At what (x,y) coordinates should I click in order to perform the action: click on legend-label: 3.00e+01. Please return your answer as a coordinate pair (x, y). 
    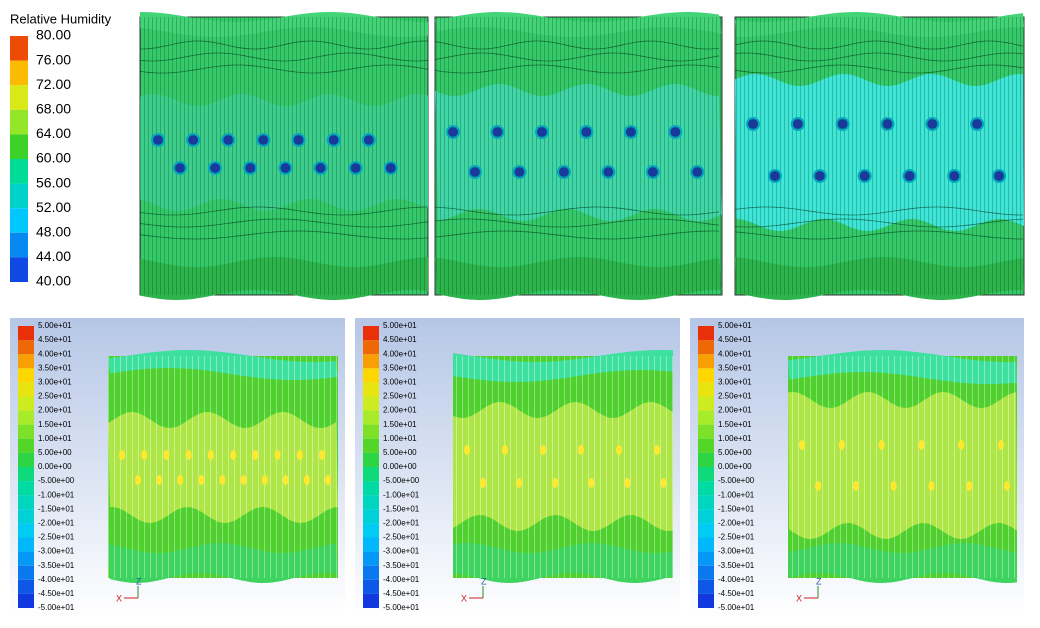
    Looking at the image, I should click on (735, 382).